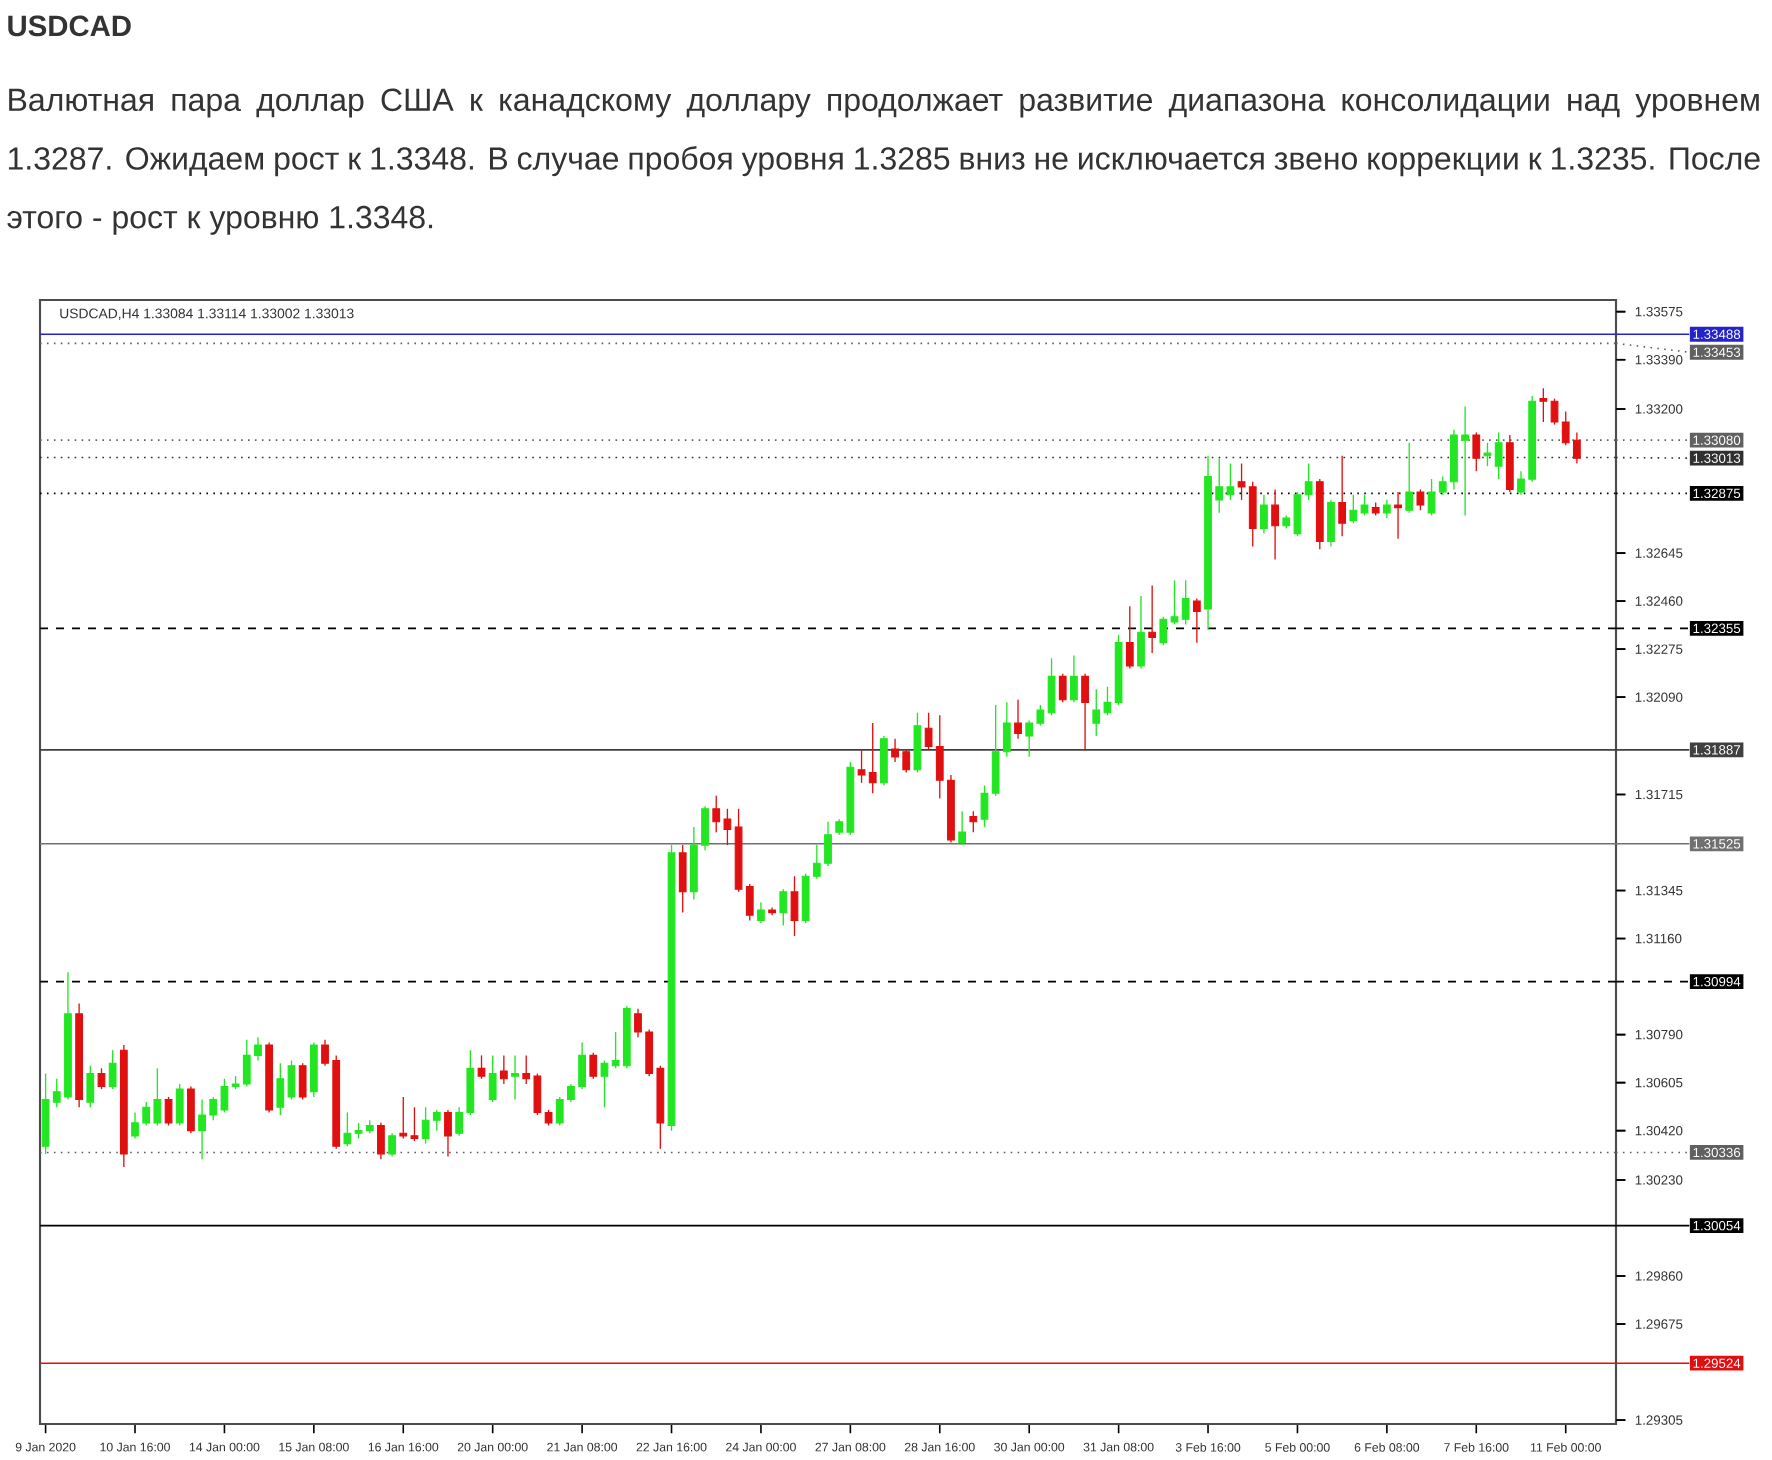 The width and height of the screenshot is (1772, 1460). What do you see at coordinates (883, 161) in the screenshot?
I see `chart-subtitle: Валютная пара доллар США к канадскому доллару продолжает развитие диапазона консолидации над уровнем 1.3287. Ожидаем рост к 1.3348. В случае пробоя уровня 1.3285 вниз не исключается звено коррекции к 1.3235. После этого - рост к уровню 1.3348.` at bounding box center [883, 161].